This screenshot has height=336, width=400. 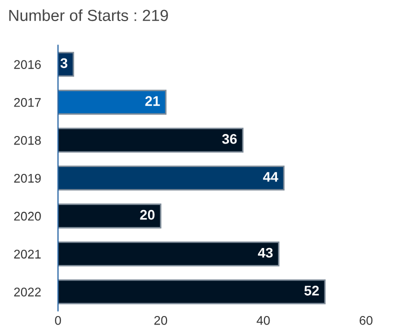 What do you see at coordinates (152, 101) in the screenshot?
I see `data-label: 21` at bounding box center [152, 101].